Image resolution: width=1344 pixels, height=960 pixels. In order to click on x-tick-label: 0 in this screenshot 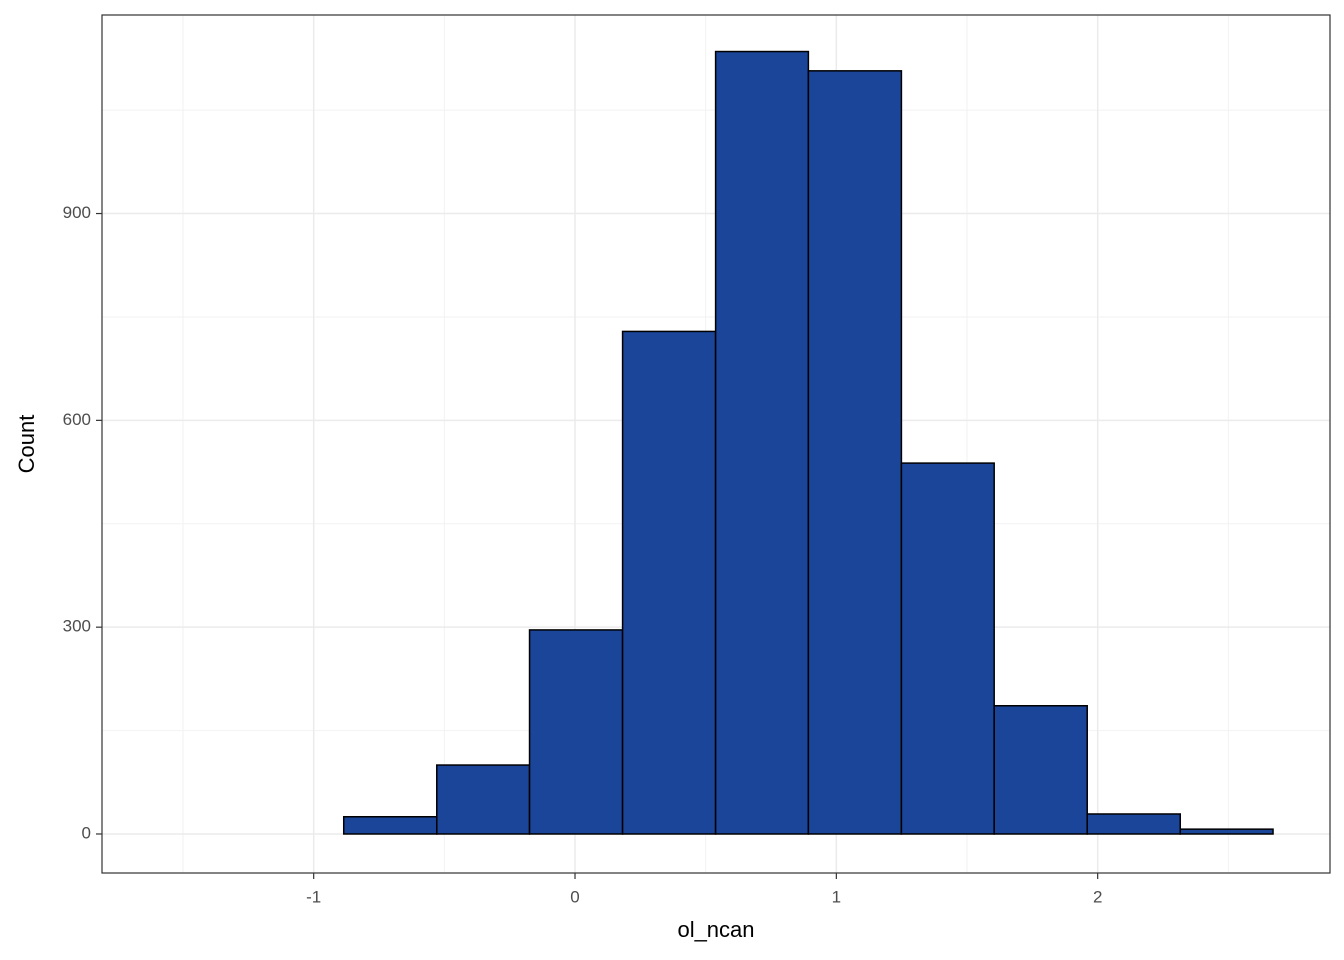, I will do `click(574, 896)`.